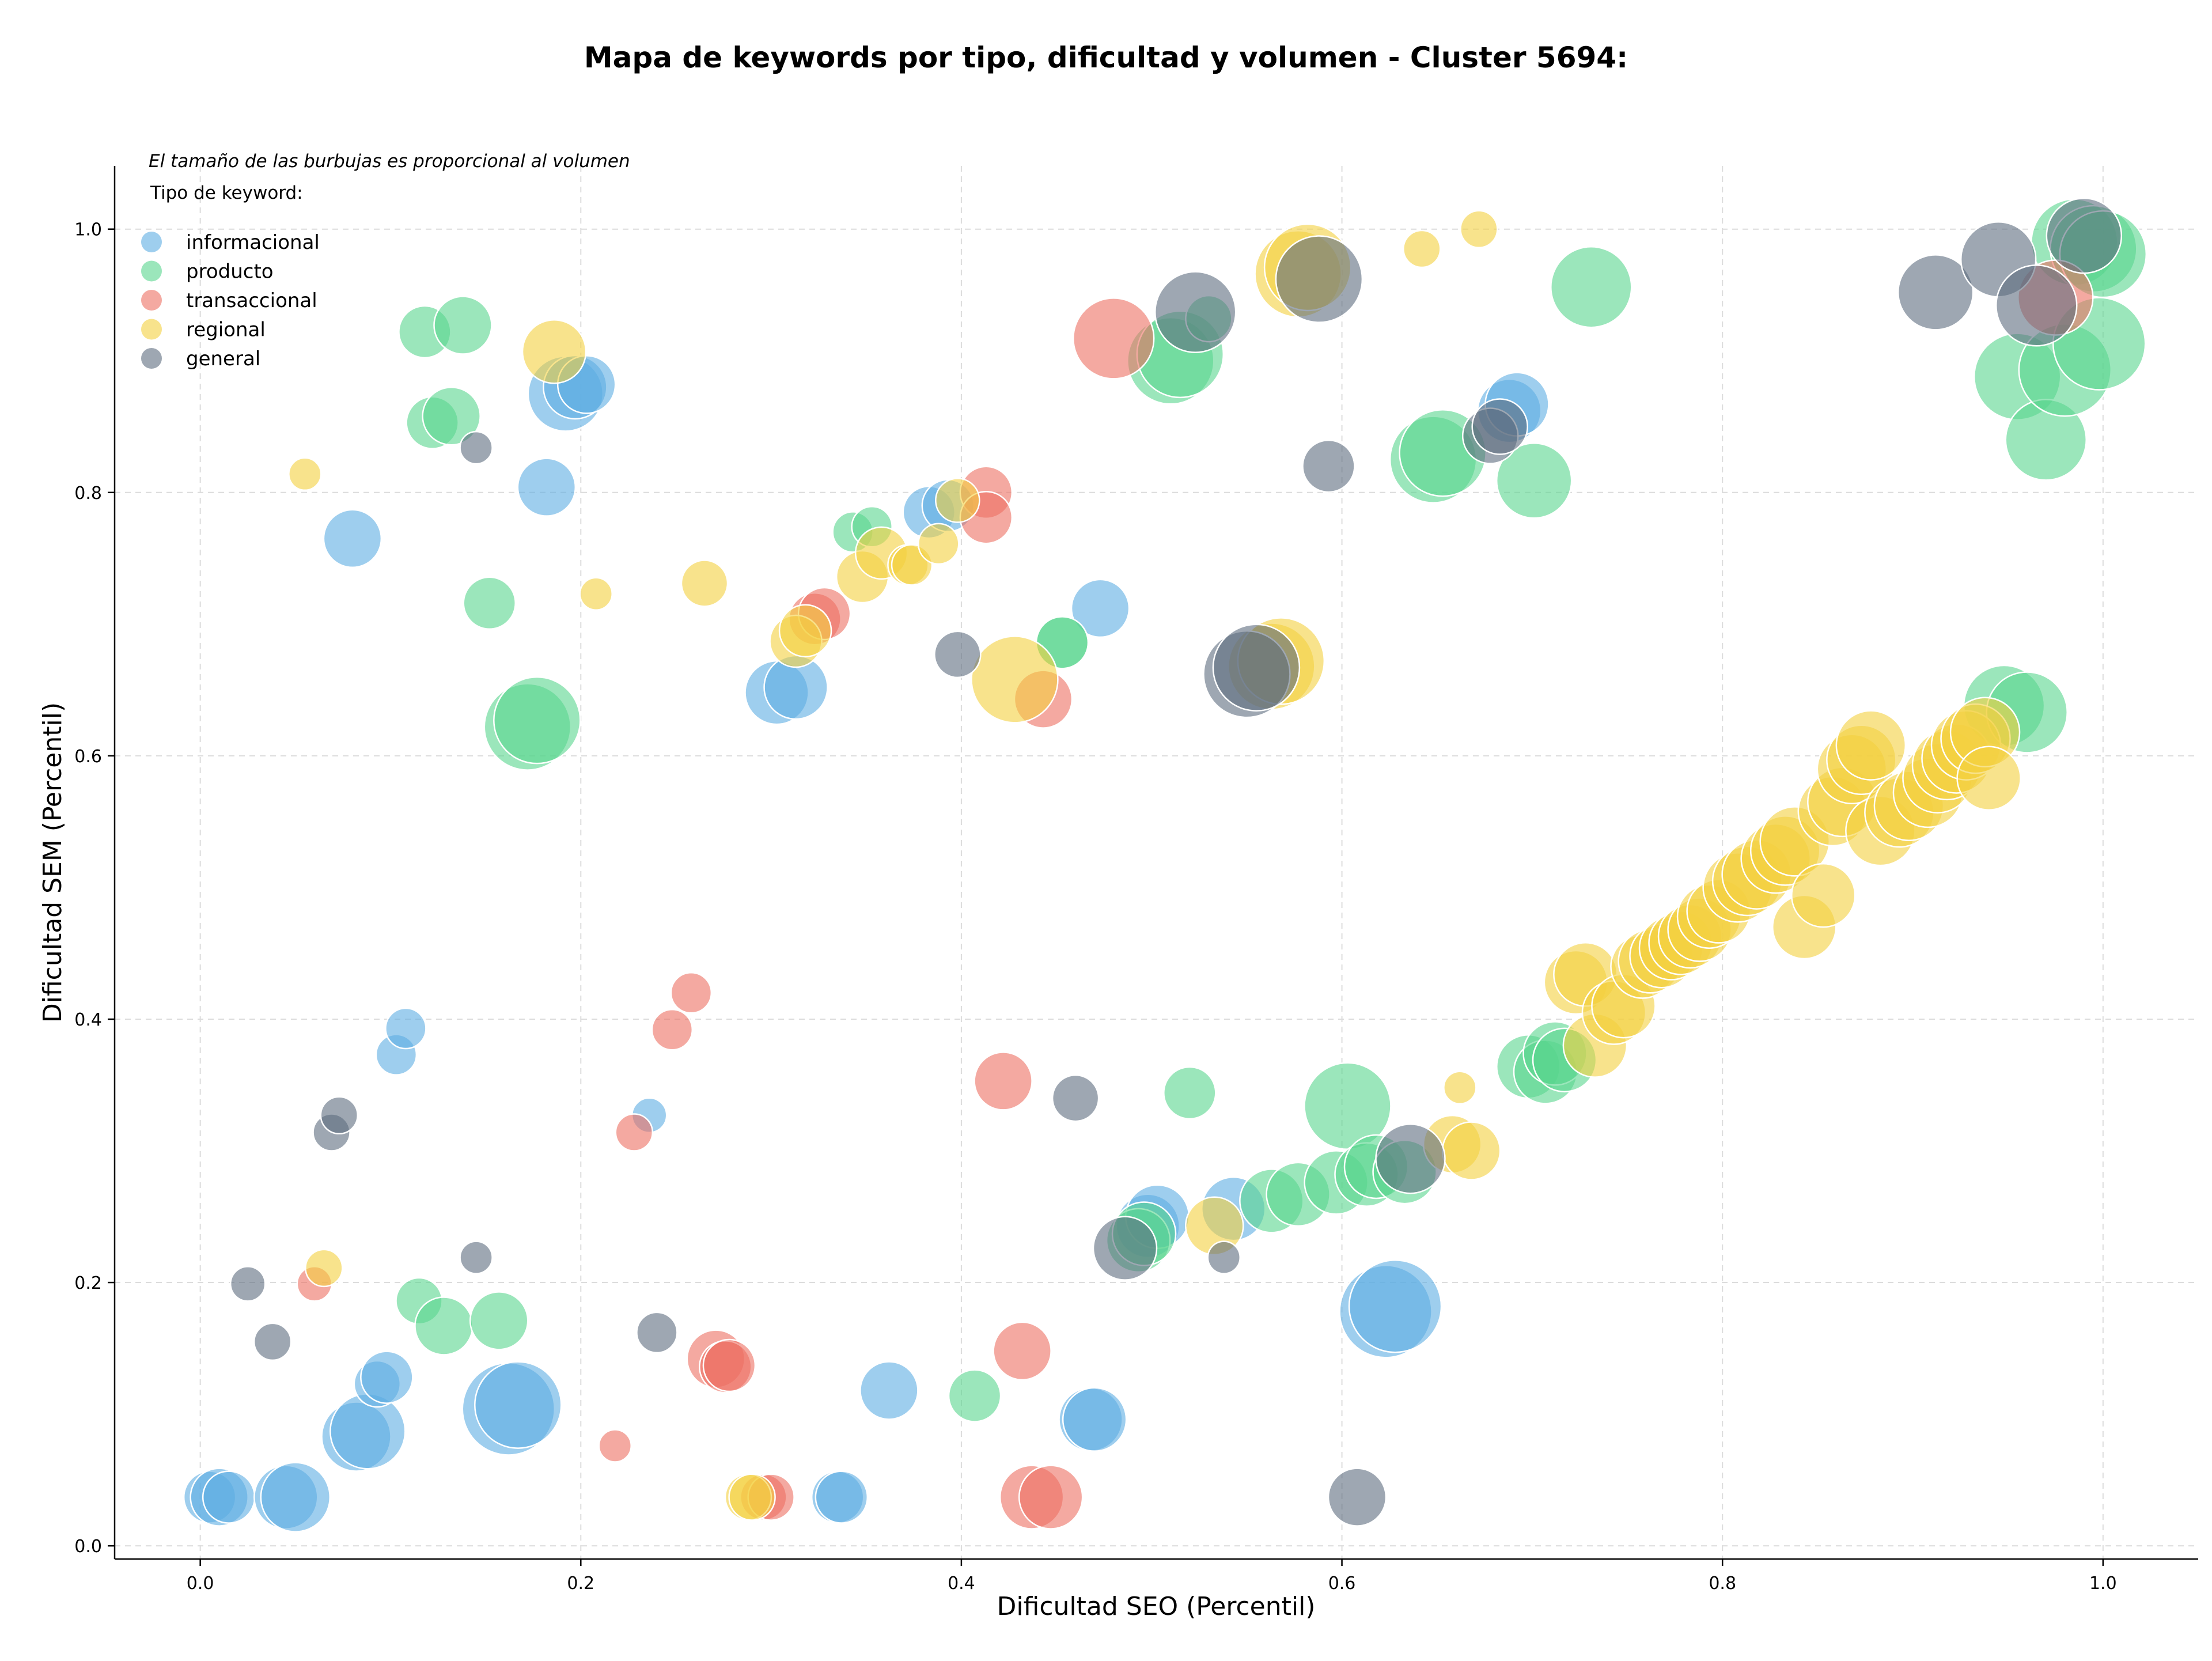  Describe the element at coordinates (1152, 1576) in the screenshot. I see `x-axis-ticks: 0.0 0.2 0.4 0.6 0.8 1.0` at that location.